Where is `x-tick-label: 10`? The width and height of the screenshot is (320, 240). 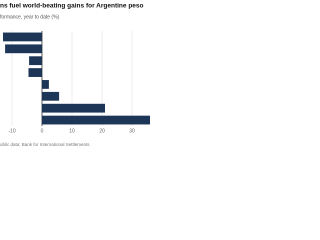 x-tick-label: 10 is located at coordinates (72, 131).